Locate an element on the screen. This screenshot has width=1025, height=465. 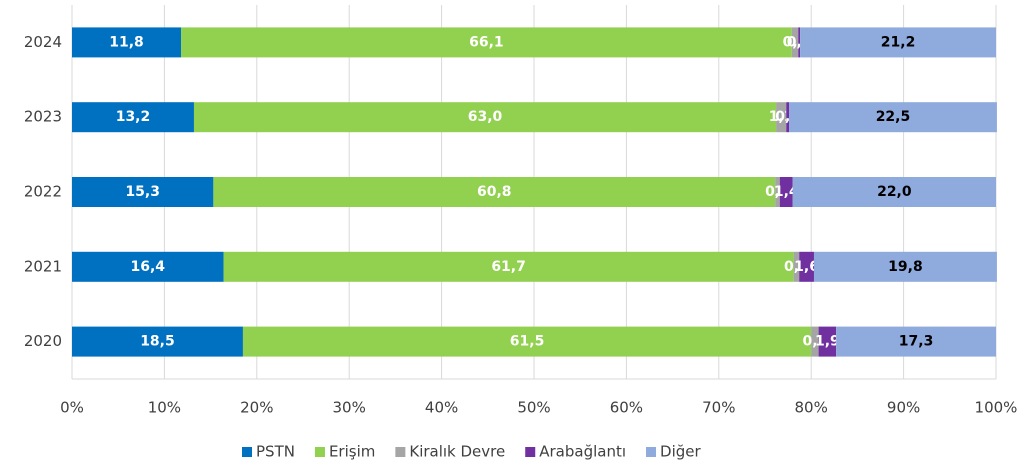
value-label: 1,9 is located at coordinates (827, 342).